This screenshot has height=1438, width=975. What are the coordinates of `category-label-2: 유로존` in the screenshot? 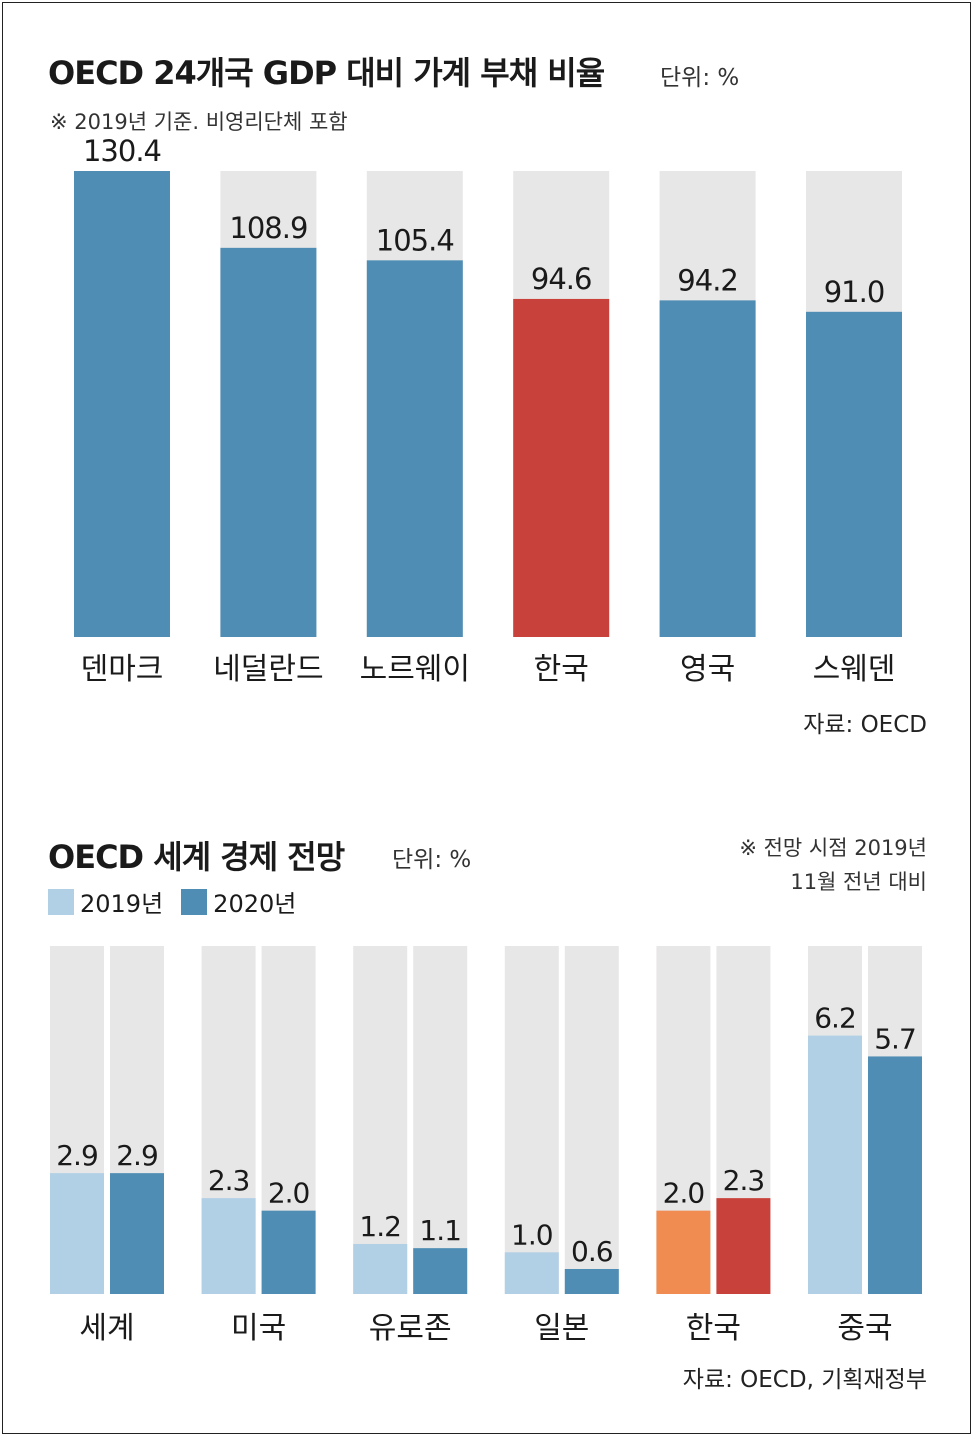 It's located at (410, 1328).